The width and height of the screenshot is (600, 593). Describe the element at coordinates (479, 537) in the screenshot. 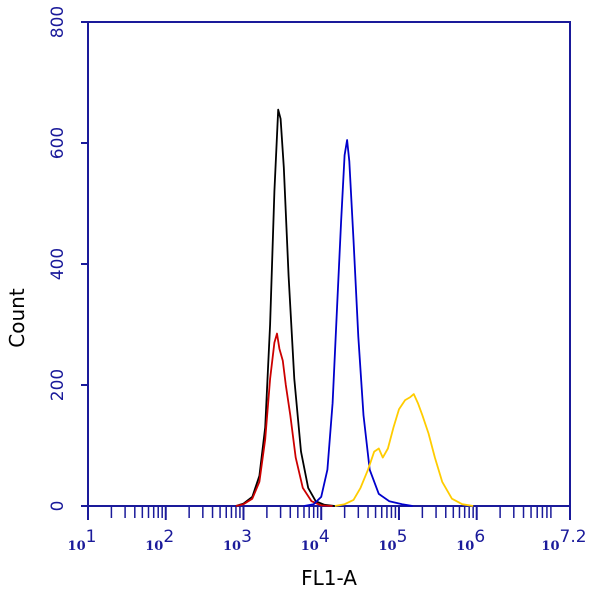

I see `x-tick-label-exponent: 6` at that location.